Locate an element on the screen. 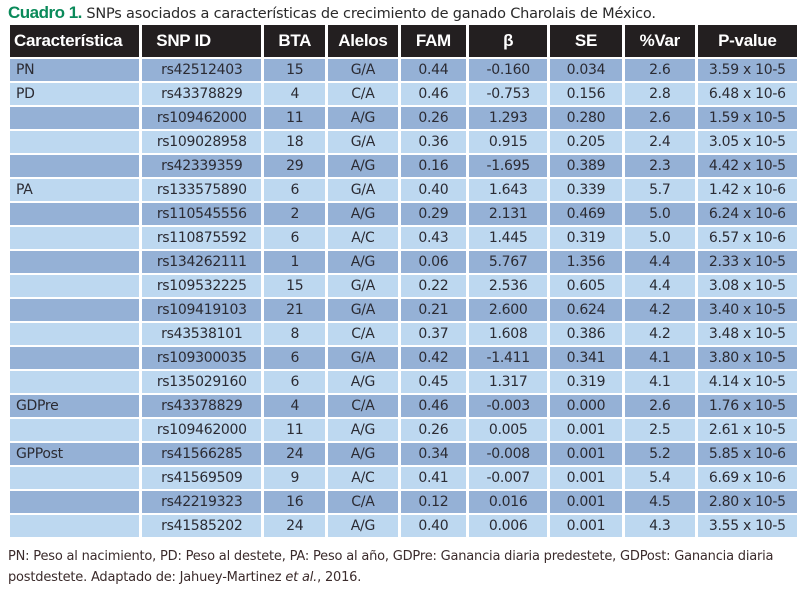 This screenshot has width=800, height=593. table-cell: 0.42 is located at coordinates (433, 358).